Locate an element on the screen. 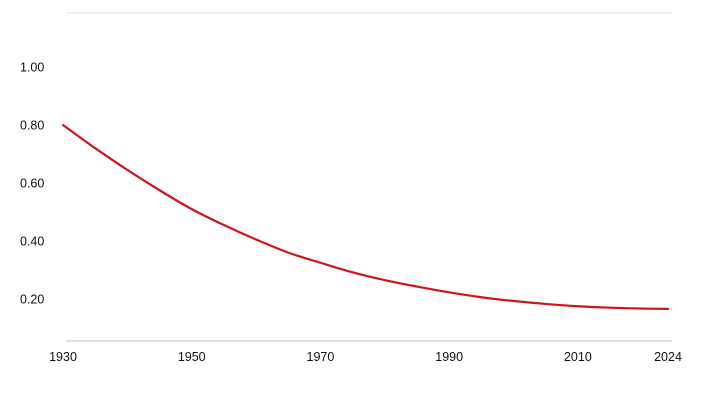  x-axis-tick-labels: 1930 1950 1970 1990 2010 2024 is located at coordinates (365, 357).